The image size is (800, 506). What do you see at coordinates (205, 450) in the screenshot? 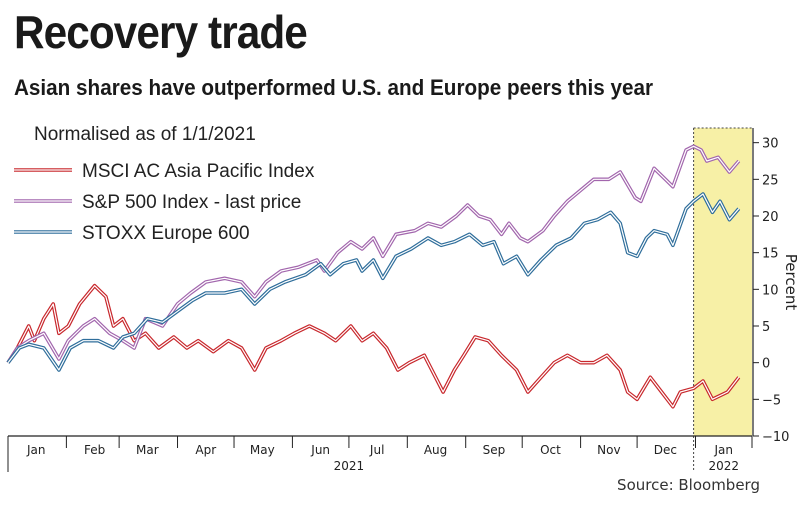
I see `x-tick-label: Apr` at bounding box center [205, 450].